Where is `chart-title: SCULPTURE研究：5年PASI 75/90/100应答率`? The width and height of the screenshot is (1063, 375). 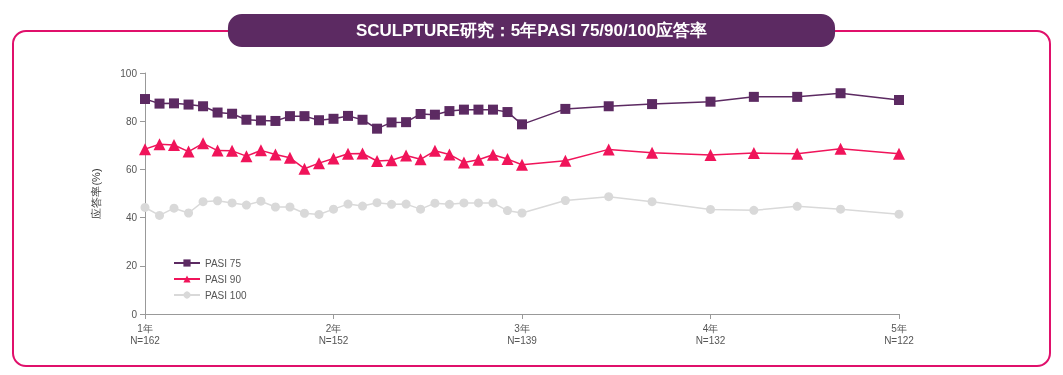
chart-title: SCULPTURE研究：5年PASI 75/90/100应答率 is located at coordinates (531, 30).